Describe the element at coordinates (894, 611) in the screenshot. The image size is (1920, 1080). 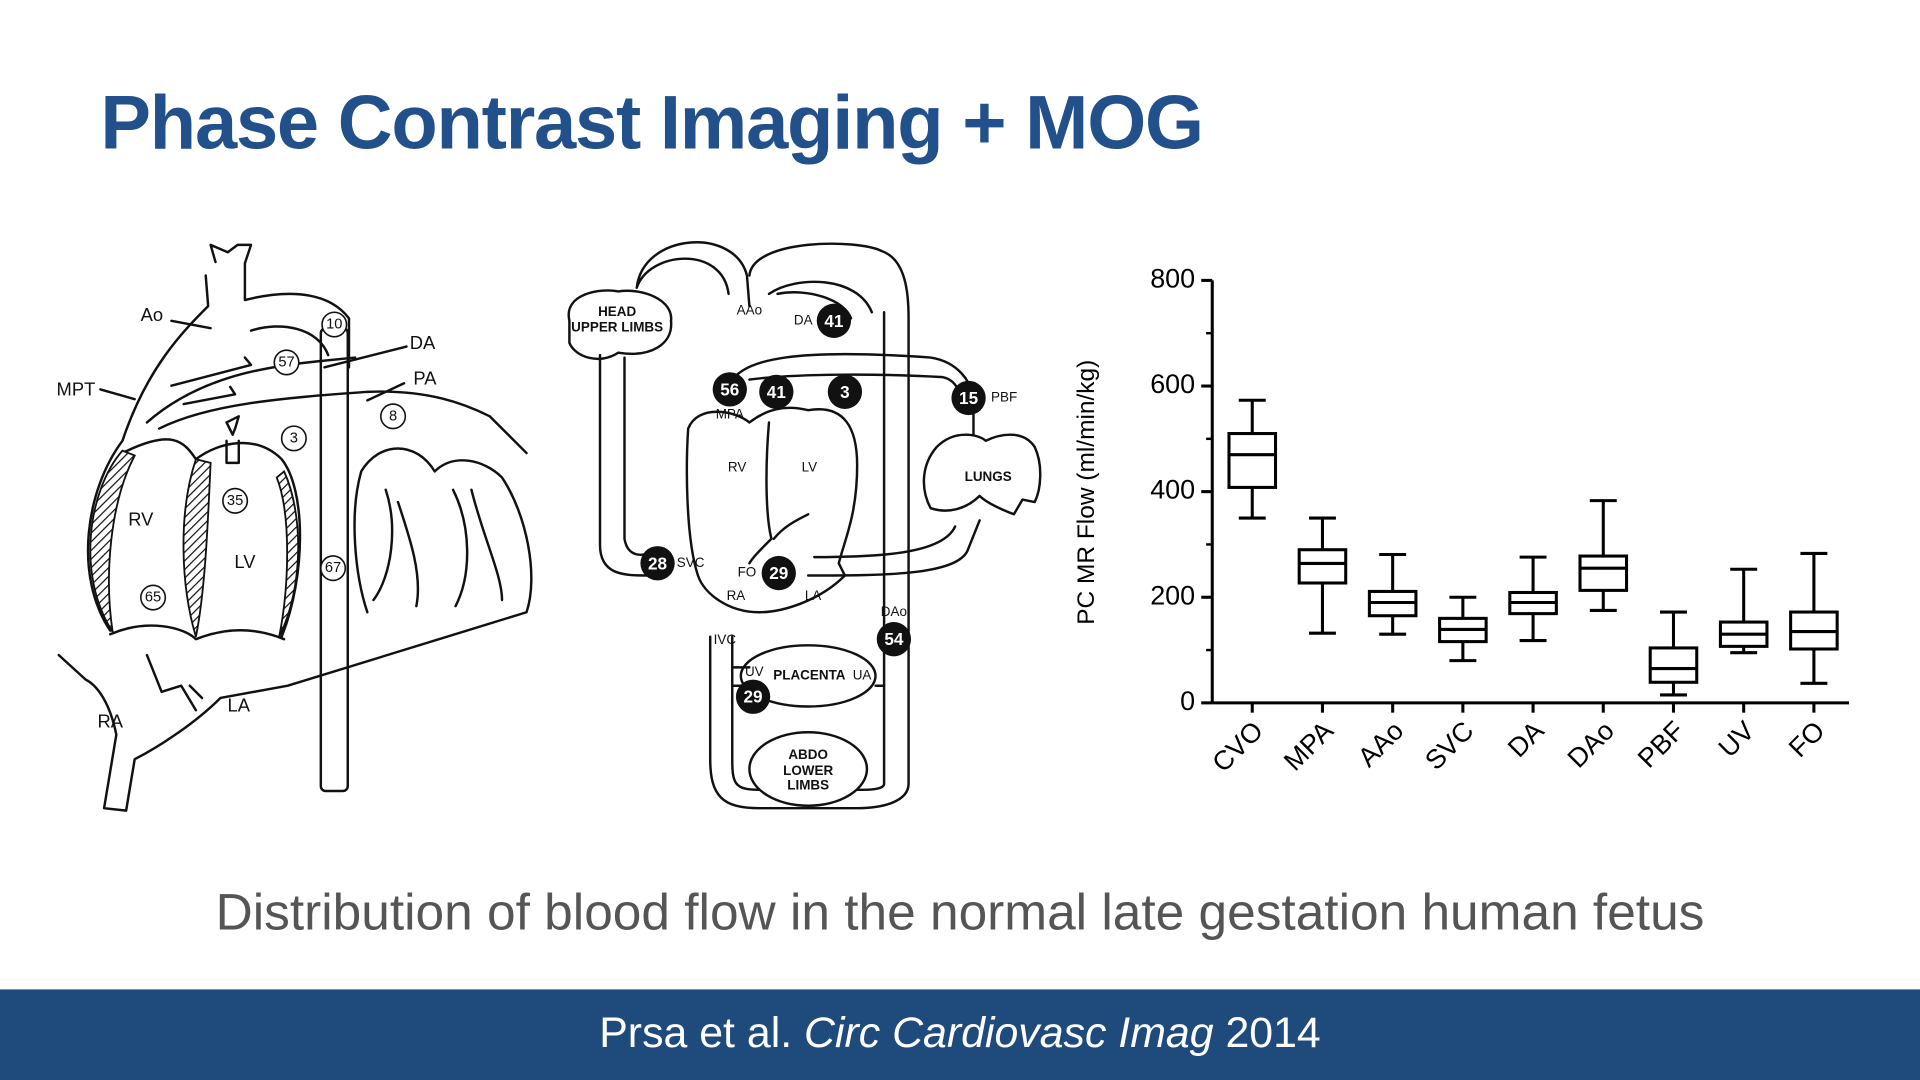
I see `schematic-label: DAo` at that location.